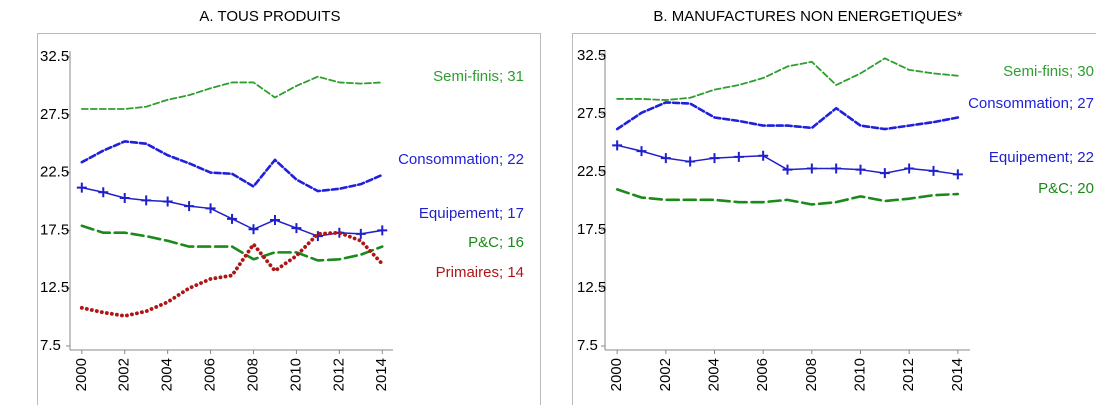  Describe the element at coordinates (1048, 71) in the screenshot. I see `series-label: Semi-finis; 30` at that location.